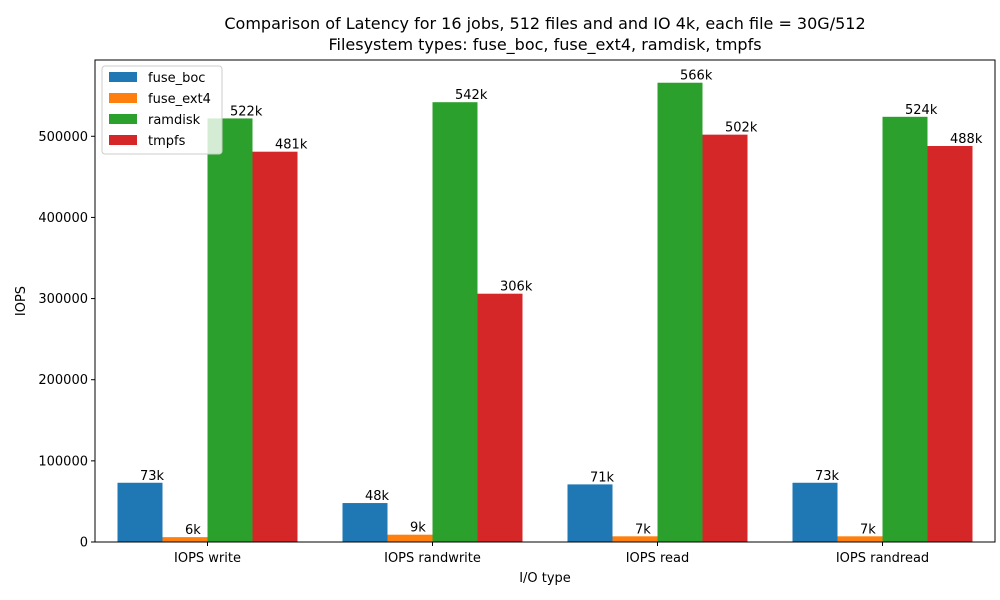  What do you see at coordinates (174, 120) in the screenshot?
I see `legend-label-ramdisk: ramdisk` at bounding box center [174, 120].